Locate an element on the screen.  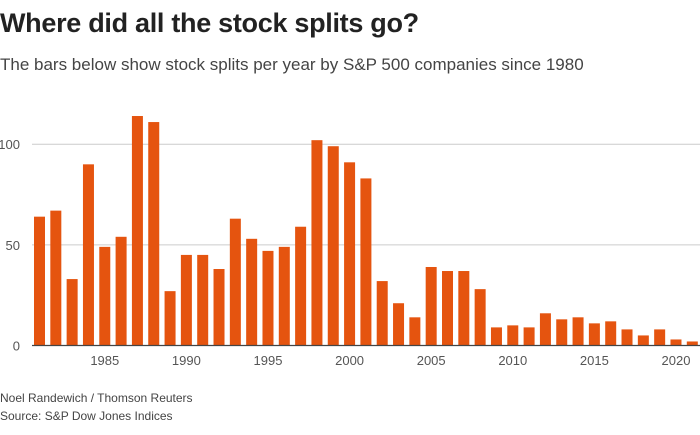
bar-2008 is located at coordinates (480, 317).